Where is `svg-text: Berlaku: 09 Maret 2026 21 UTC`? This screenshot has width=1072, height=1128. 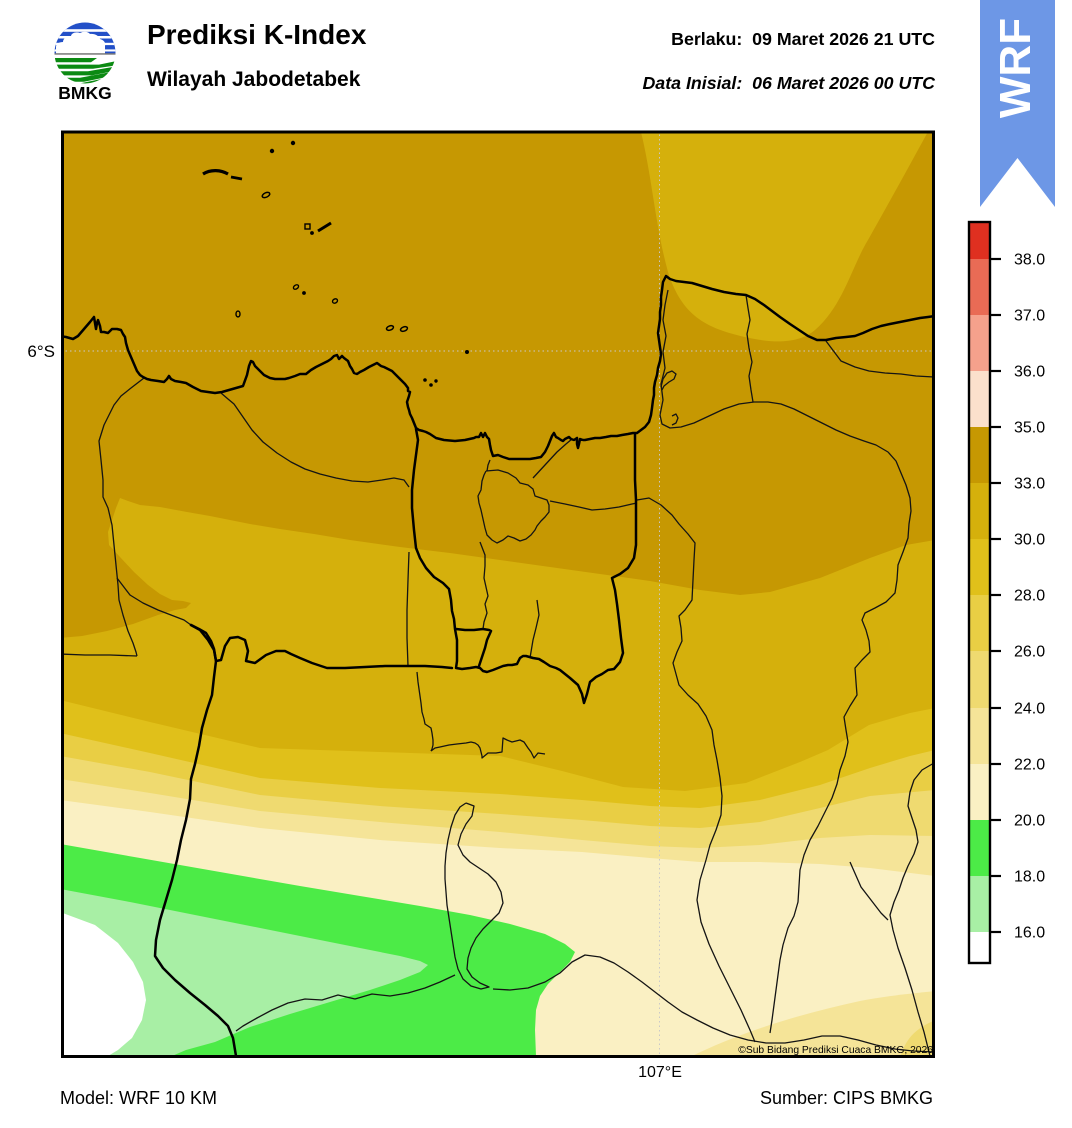 svg-text: Berlaku: 09 Maret 2026 21 UTC is located at coordinates (803, 39).